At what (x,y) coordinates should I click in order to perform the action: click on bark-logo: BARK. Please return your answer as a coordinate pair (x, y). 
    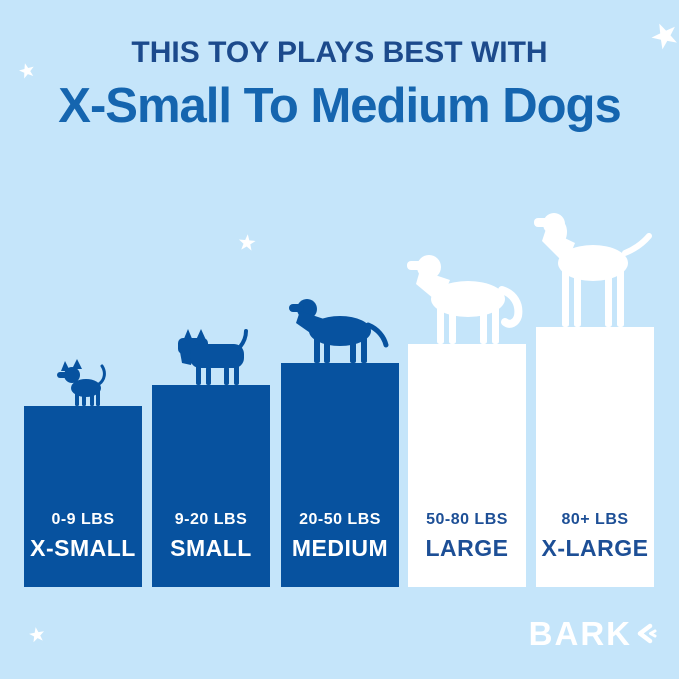
    Looking at the image, I should click on (593, 634).